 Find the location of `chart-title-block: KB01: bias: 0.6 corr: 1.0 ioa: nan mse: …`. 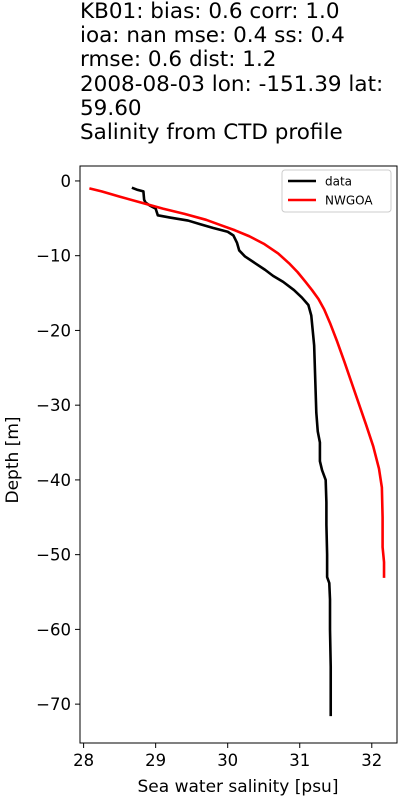

chart-title-block: KB01: bias: 0.6 corr: 1.0 ioa: nan mse: … is located at coordinates (239, 72).